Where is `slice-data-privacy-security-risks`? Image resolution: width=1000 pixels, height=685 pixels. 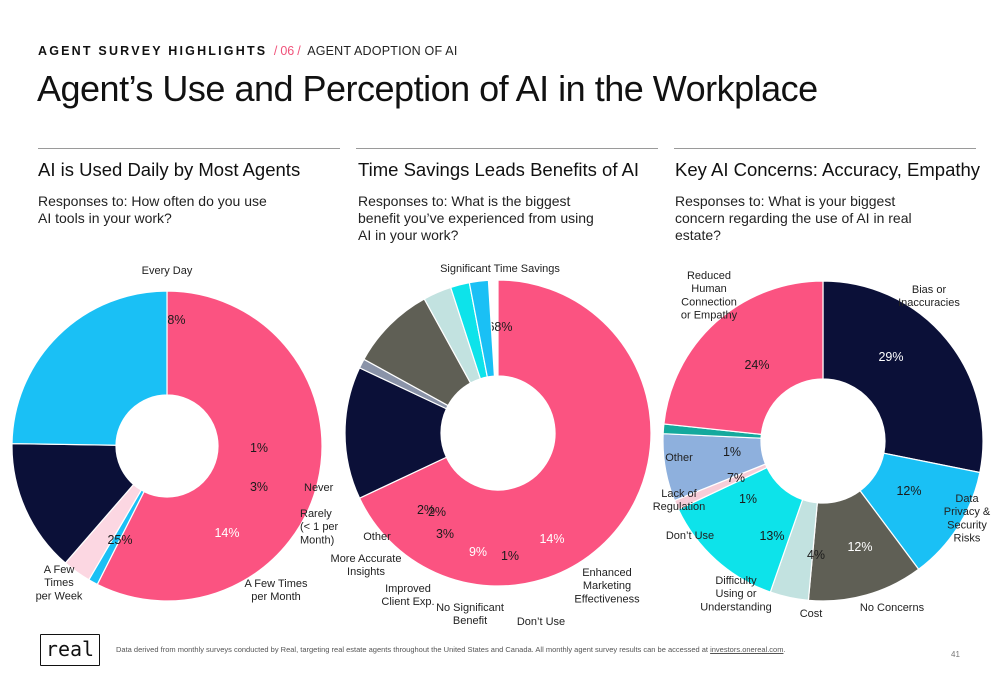
slice-data-privacy-security-risks is located at coordinates (920, 511).